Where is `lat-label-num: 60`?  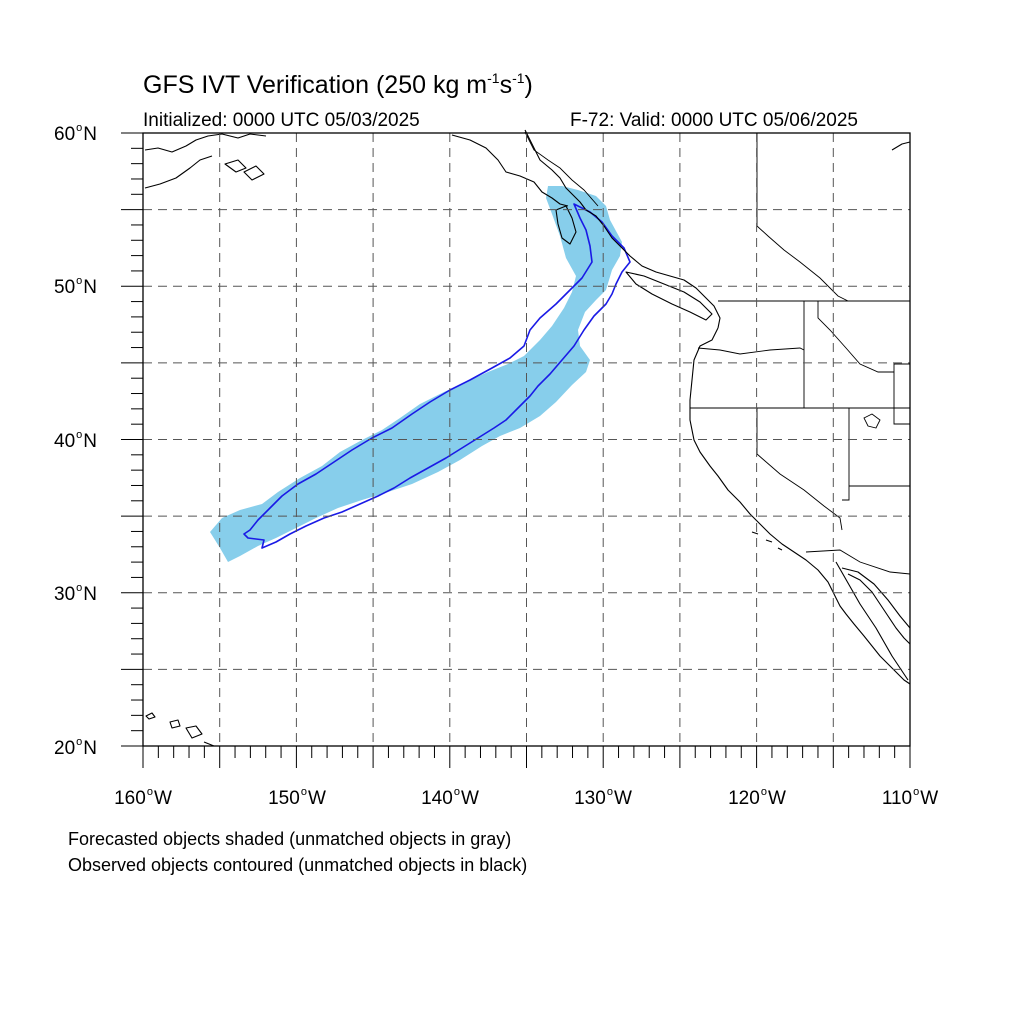 lat-label-num: 60 is located at coordinates (65, 134).